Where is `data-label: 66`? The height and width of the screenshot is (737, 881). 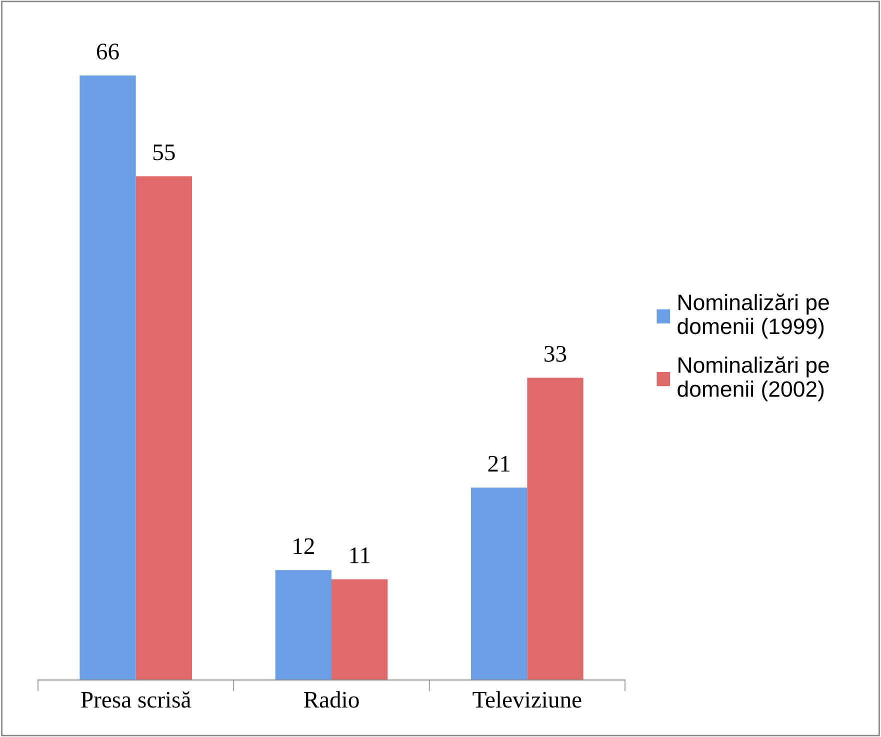
data-label: 66 is located at coordinates (107, 52).